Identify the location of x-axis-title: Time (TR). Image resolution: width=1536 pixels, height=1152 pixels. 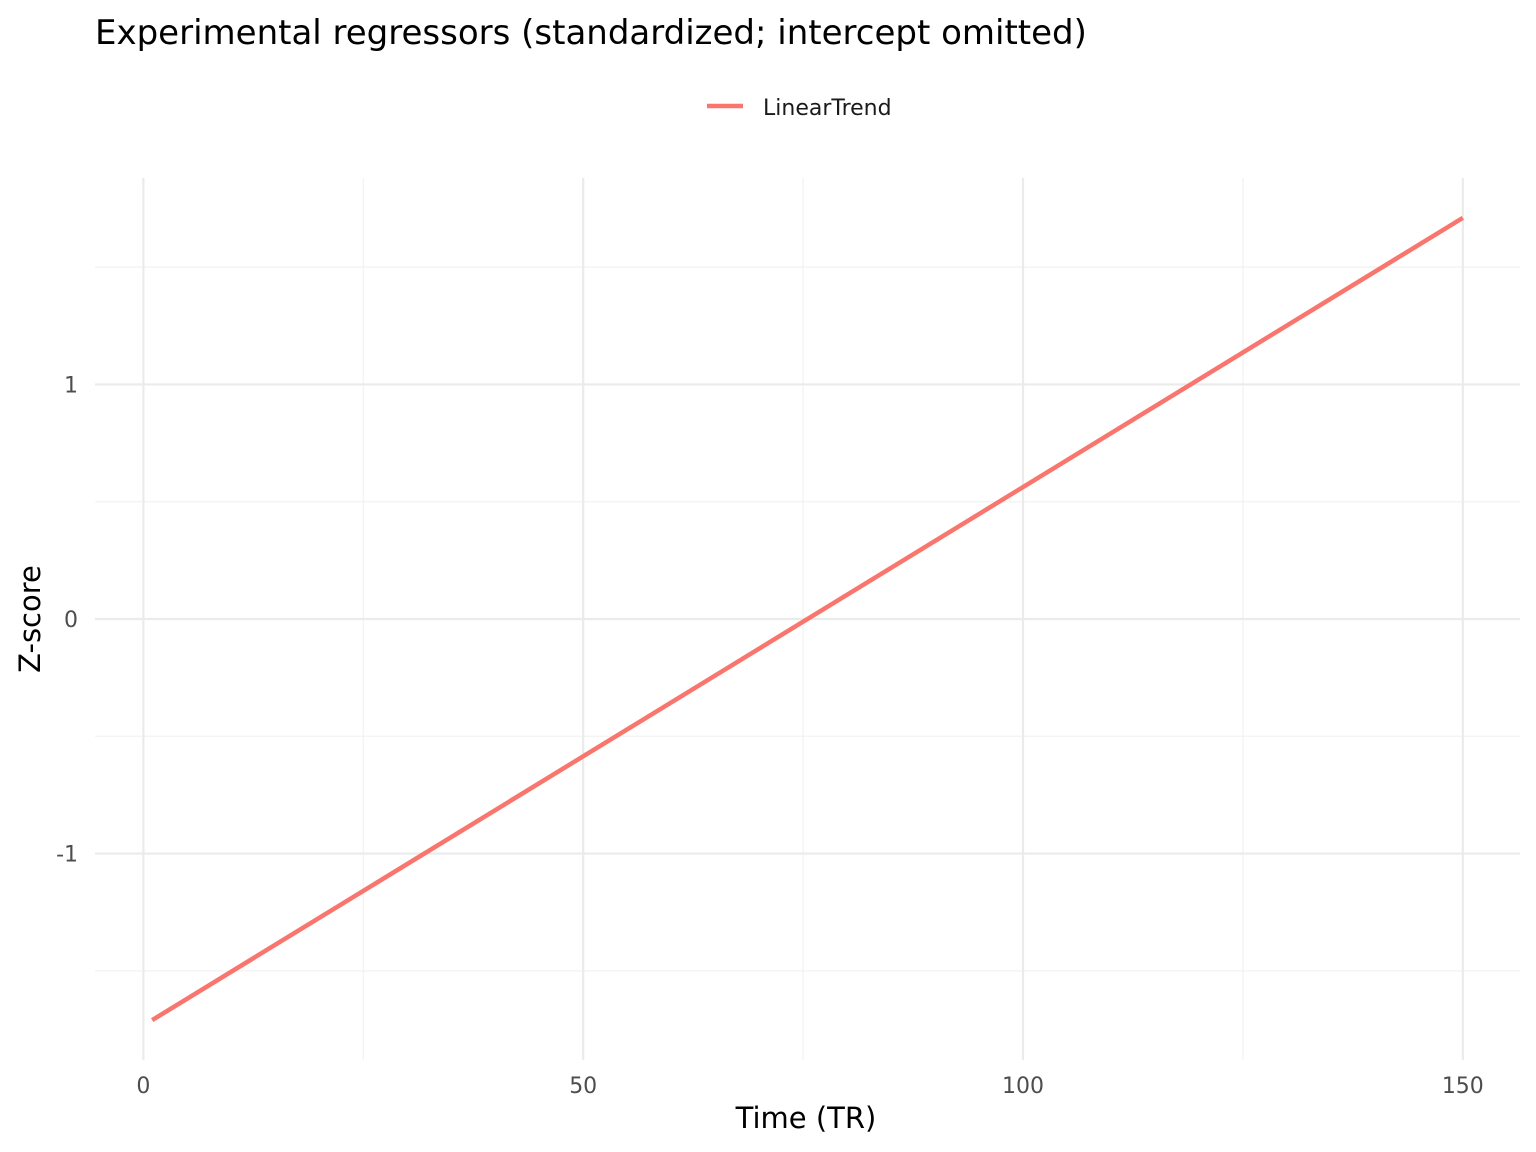
(806, 1118).